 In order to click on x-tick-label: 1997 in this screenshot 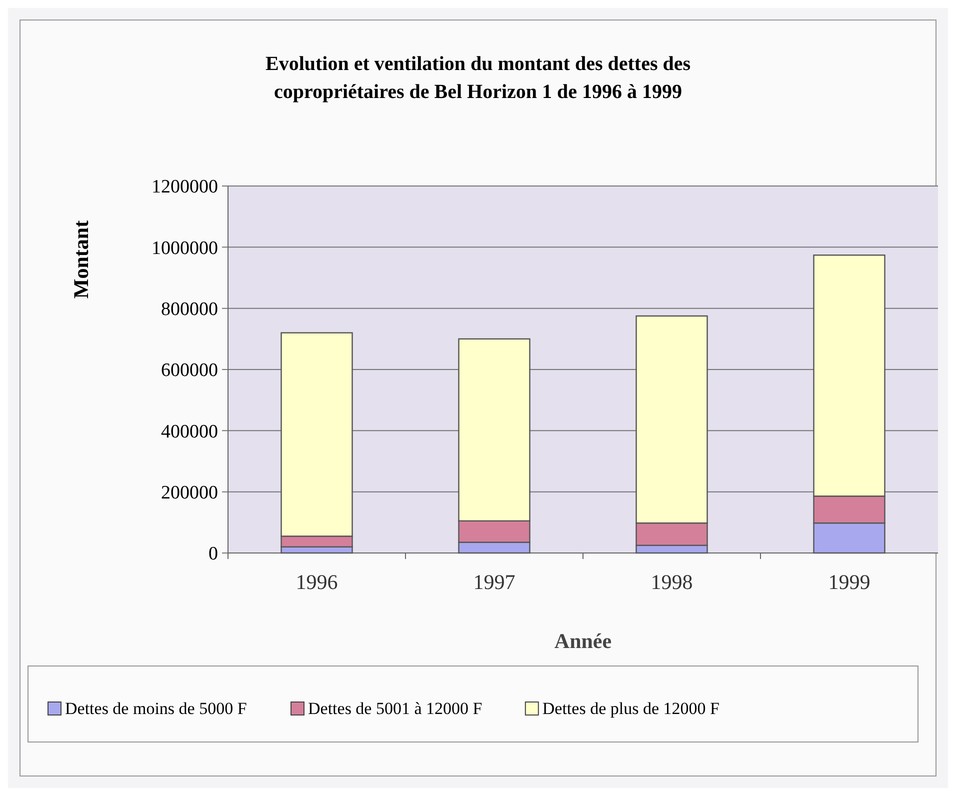, I will do `click(494, 582)`.